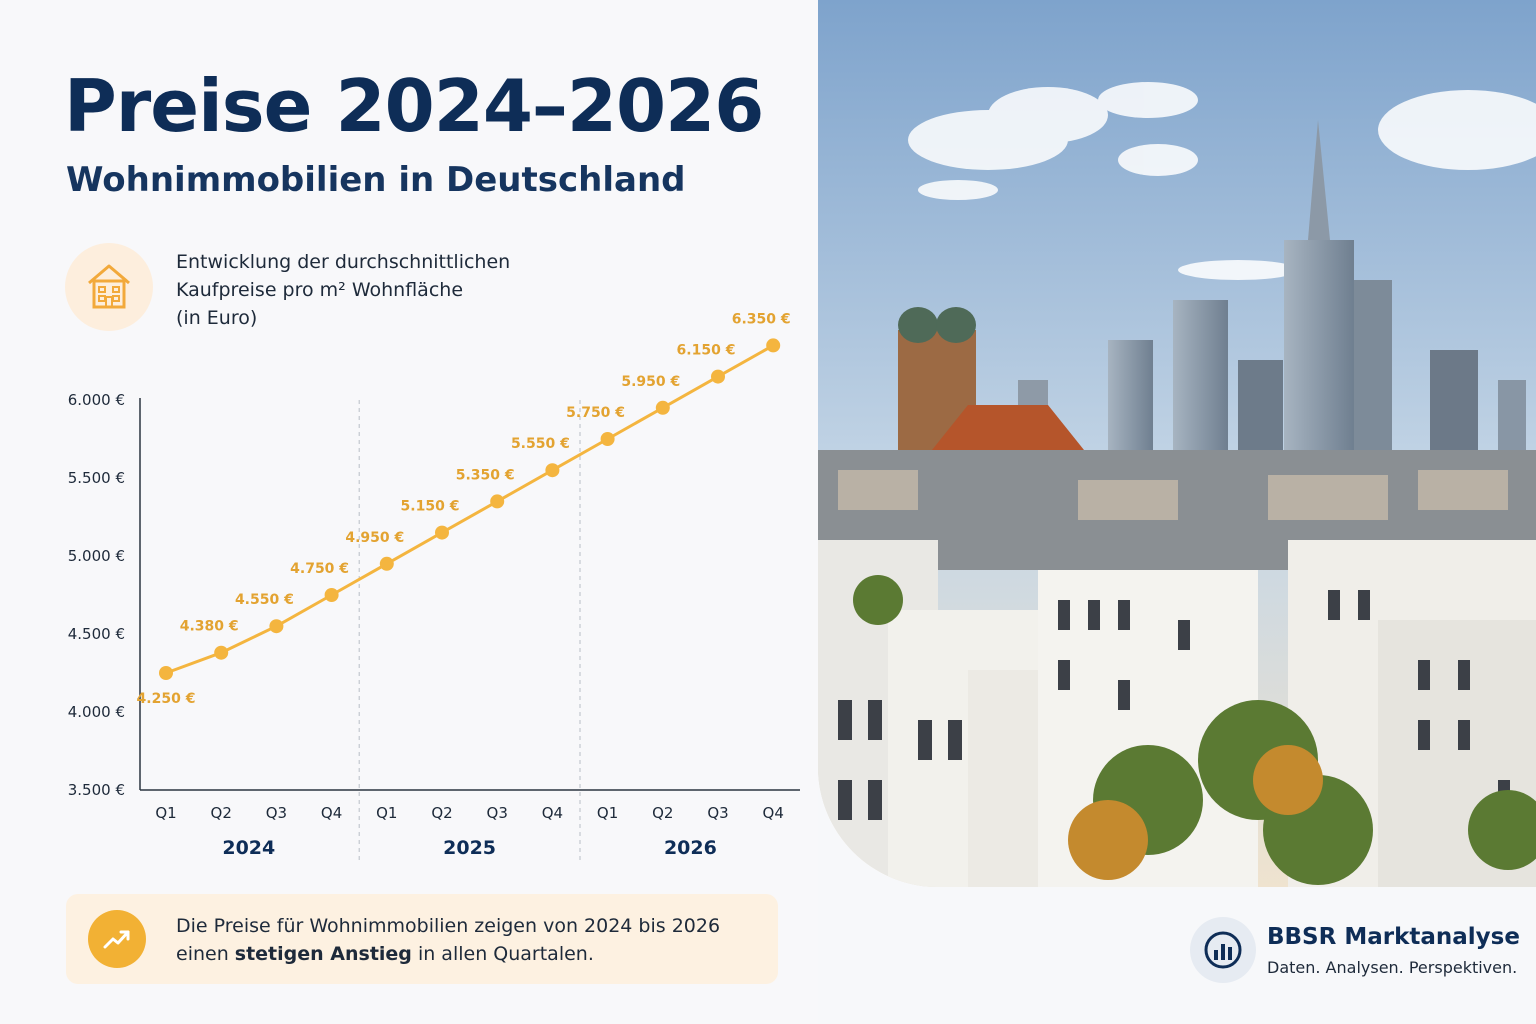 The height and width of the screenshot is (1024, 1536). I want to click on y-tick-label: 5.500 €, so click(96, 478).